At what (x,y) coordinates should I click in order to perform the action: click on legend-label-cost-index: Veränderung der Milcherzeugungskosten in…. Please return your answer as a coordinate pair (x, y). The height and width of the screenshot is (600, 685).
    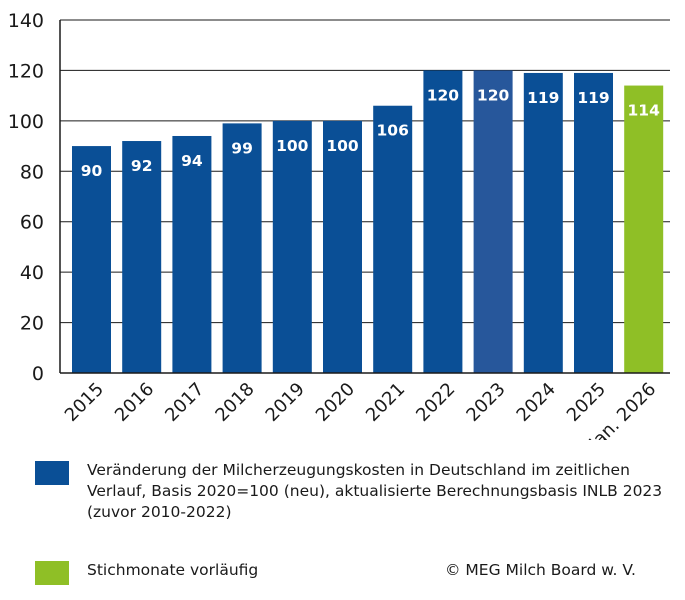
    Looking at the image, I should click on (375, 491).